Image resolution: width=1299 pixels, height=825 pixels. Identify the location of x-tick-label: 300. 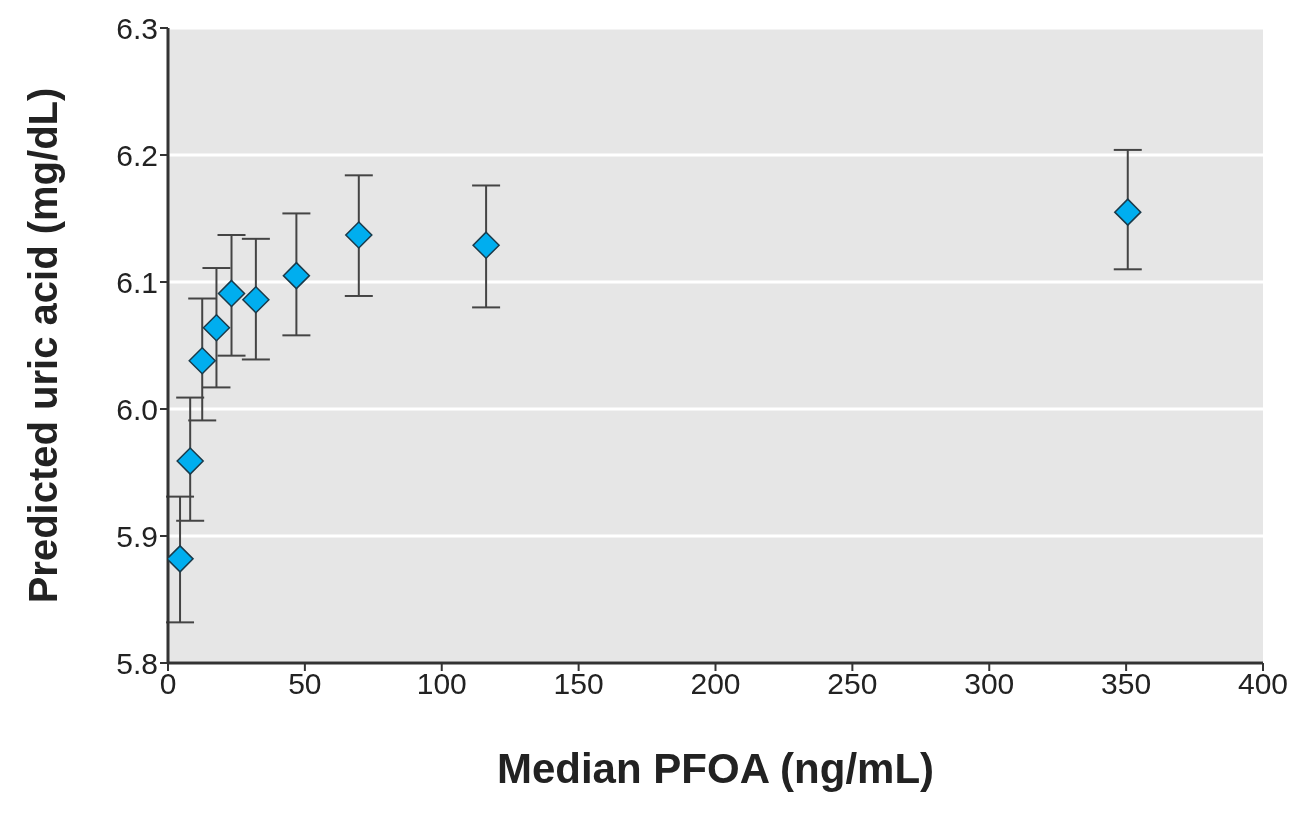
(989, 684).